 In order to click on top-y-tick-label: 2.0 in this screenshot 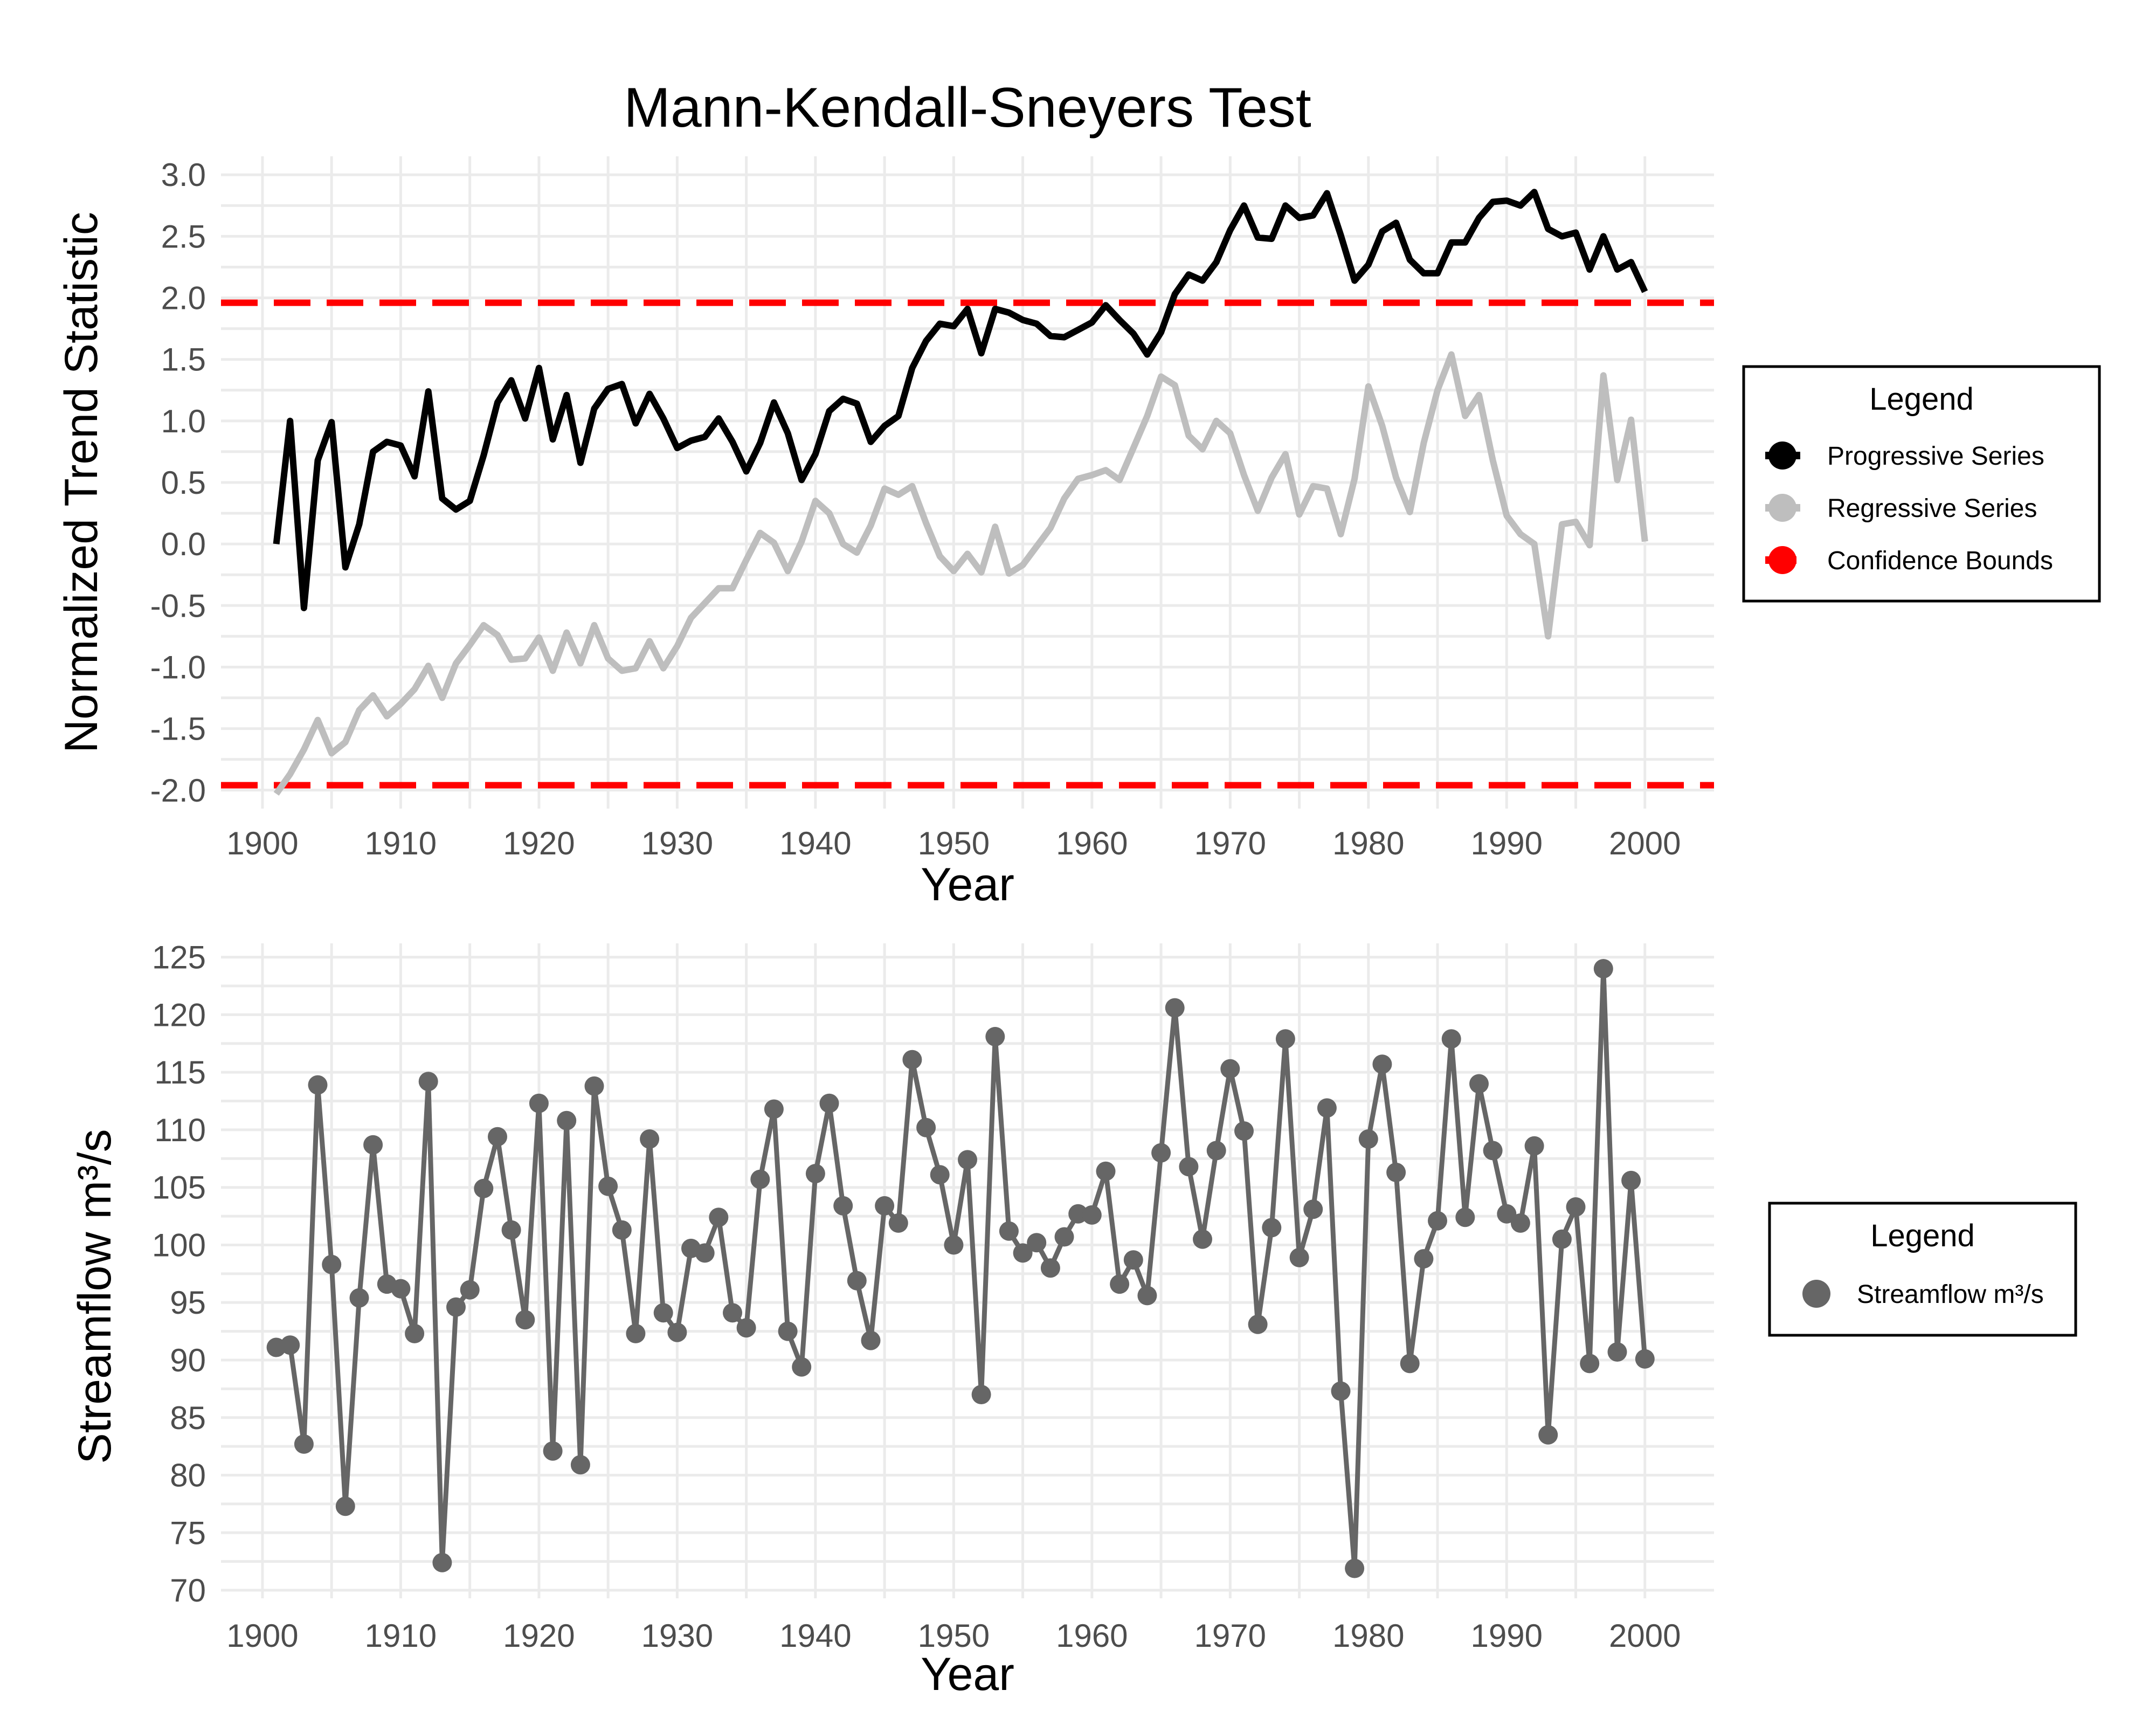, I will do `click(183, 298)`.